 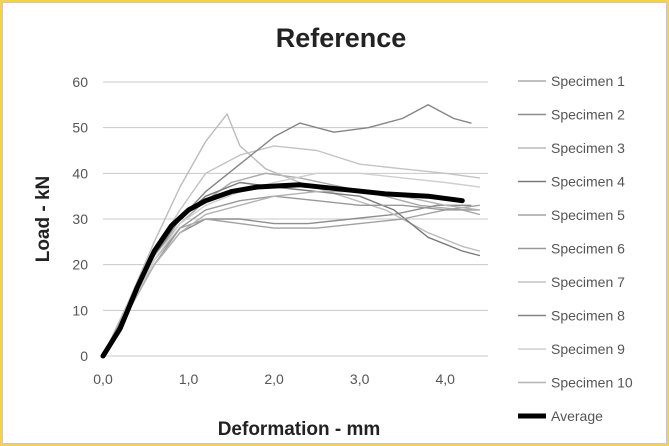 What do you see at coordinates (588, 148) in the screenshot?
I see `legend-label: Specimen 3` at bounding box center [588, 148].